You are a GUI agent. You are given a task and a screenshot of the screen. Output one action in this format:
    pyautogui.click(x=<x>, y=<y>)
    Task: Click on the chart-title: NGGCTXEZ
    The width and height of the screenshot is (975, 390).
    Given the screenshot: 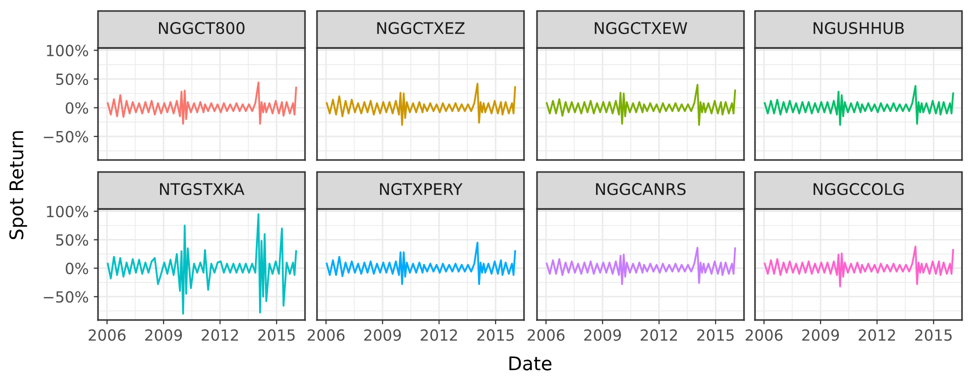 What is the action you would take?
    pyautogui.click(x=421, y=28)
    